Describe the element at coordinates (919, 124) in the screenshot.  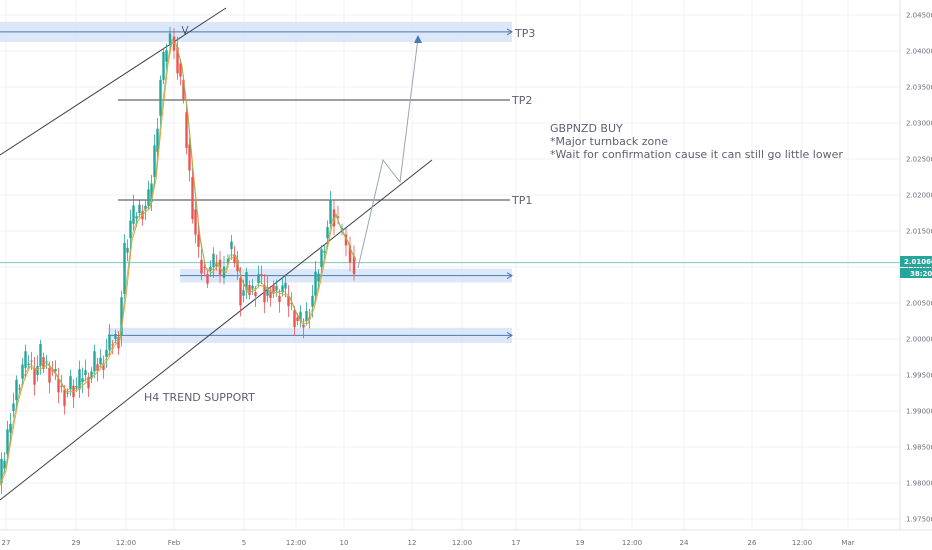
I see `y-tick-label: 2.03000` at that location.